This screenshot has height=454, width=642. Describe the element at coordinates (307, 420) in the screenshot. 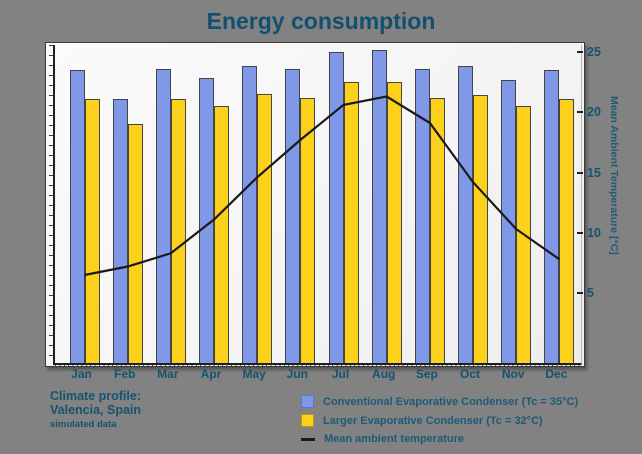

I see `yellow-square-swatch-icon` at that location.